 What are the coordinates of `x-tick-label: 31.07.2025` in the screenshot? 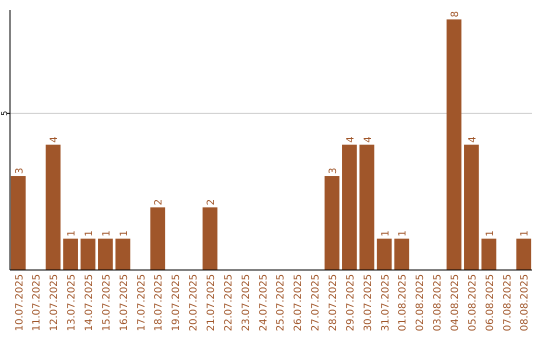 It's located at (386, 303).